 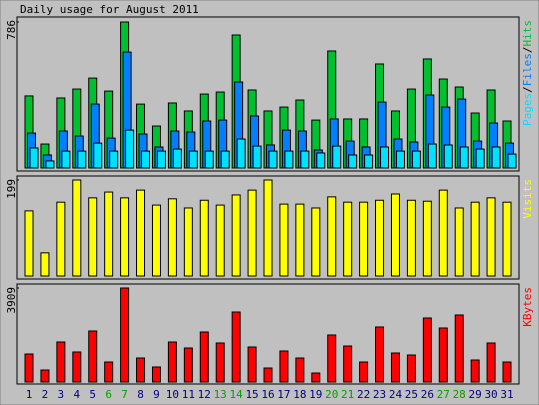 I want to click on x-tick-label: 22, so click(x=363, y=394).